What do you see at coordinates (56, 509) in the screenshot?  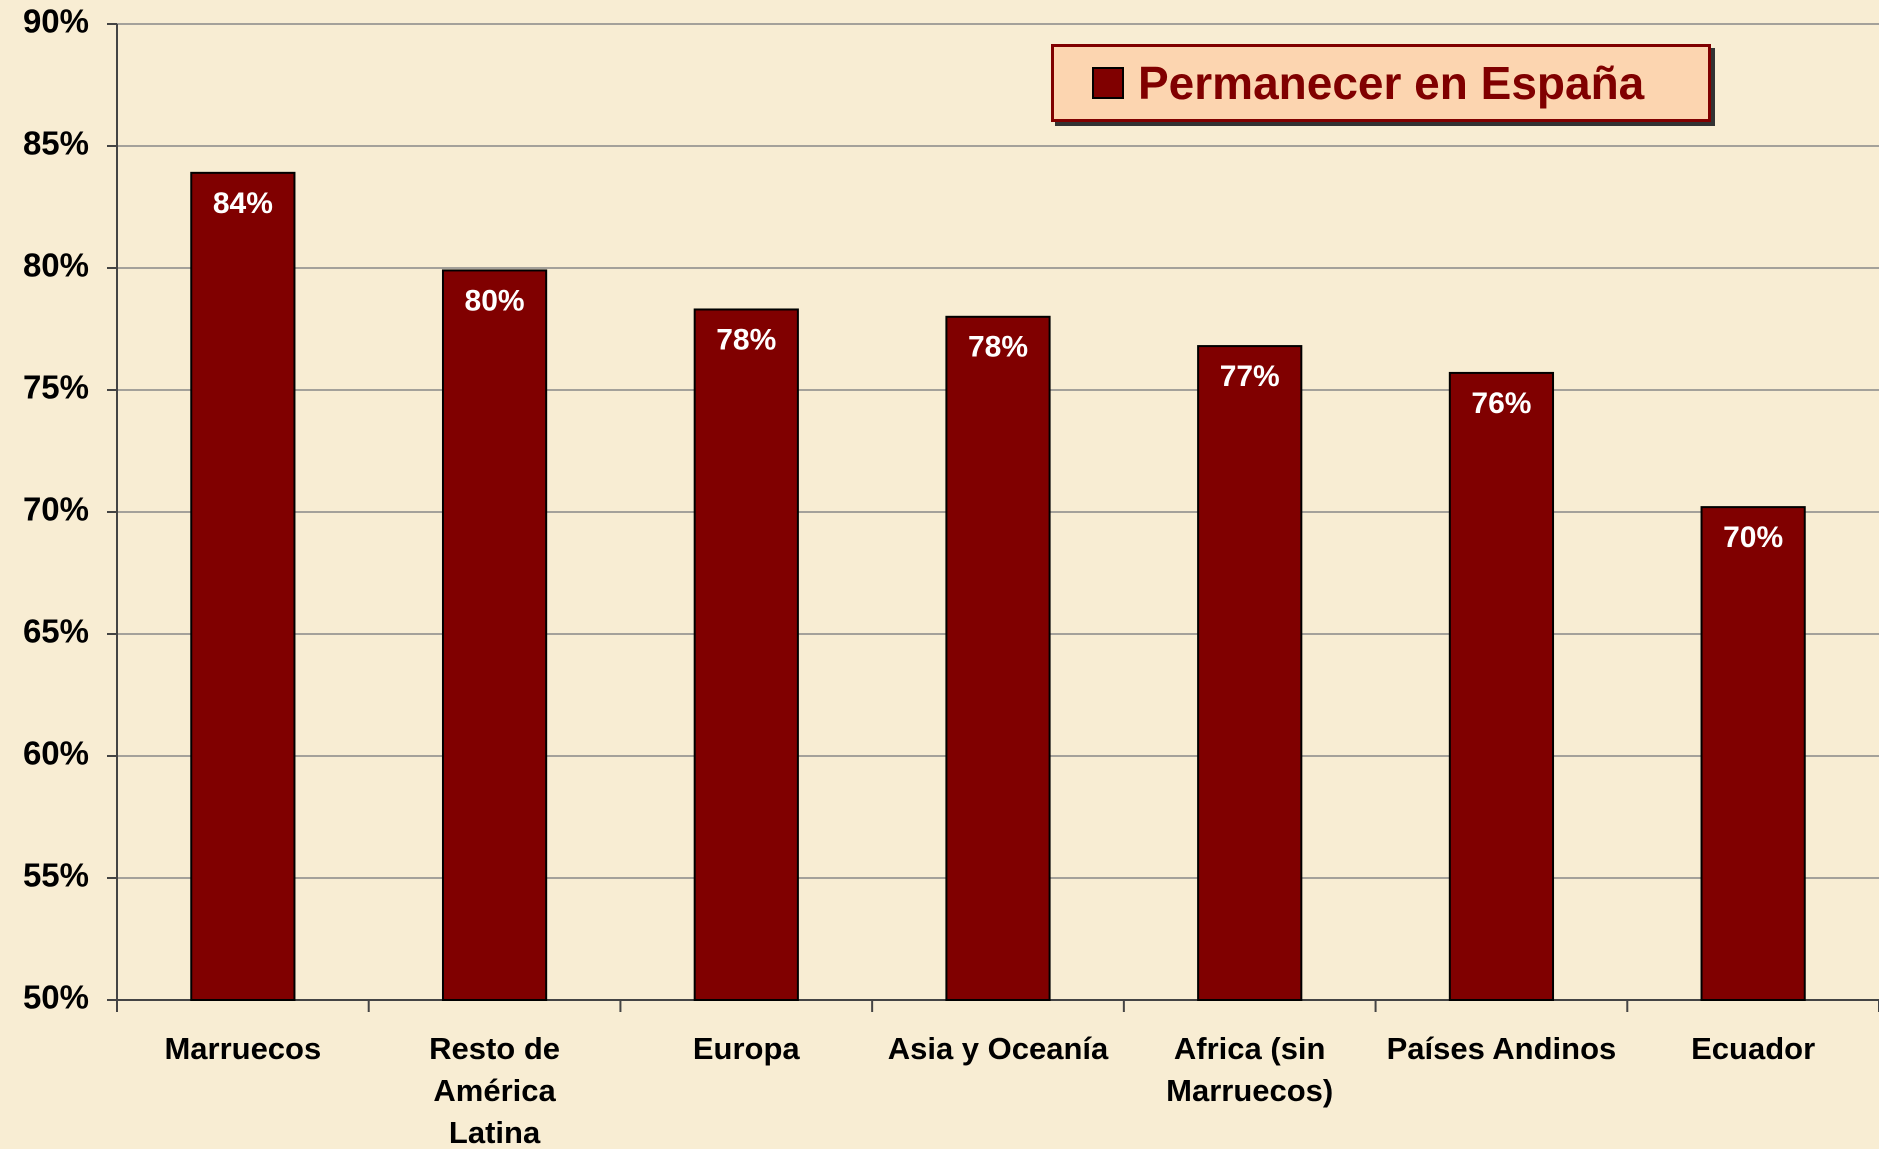 I see `y-tick-label: 70%` at bounding box center [56, 509].